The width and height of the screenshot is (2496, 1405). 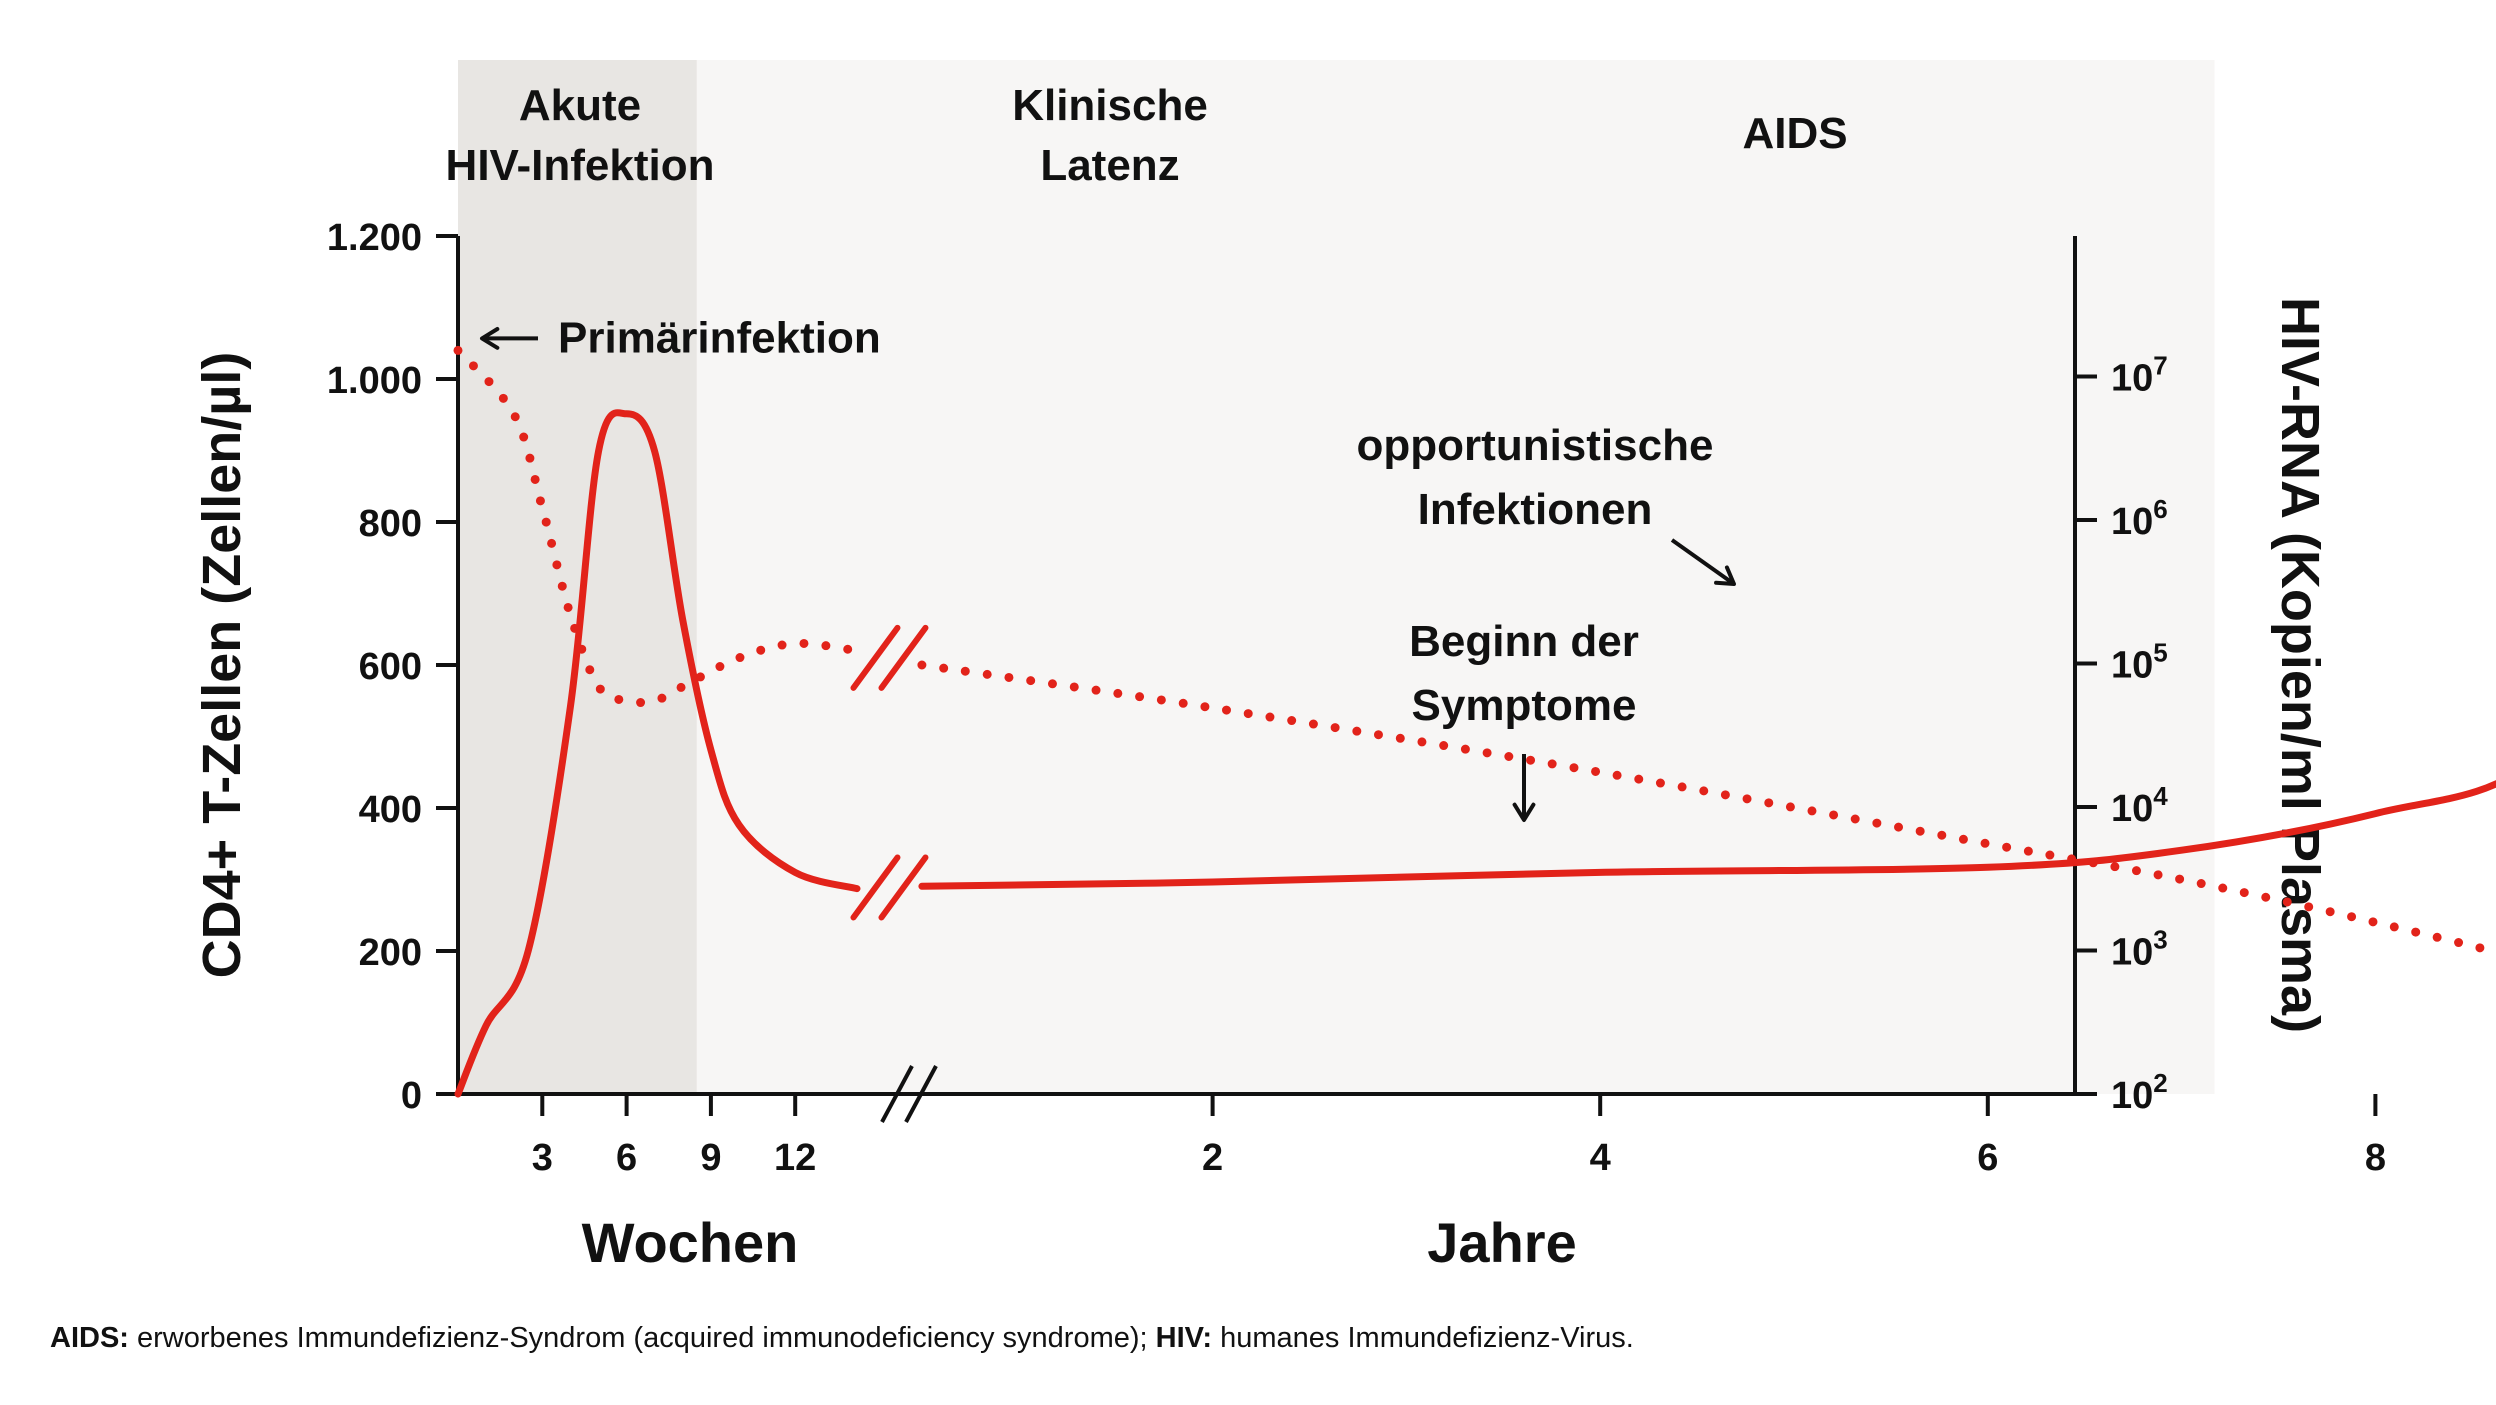 I want to click on series-solid-years, so click(x=1707, y=835).